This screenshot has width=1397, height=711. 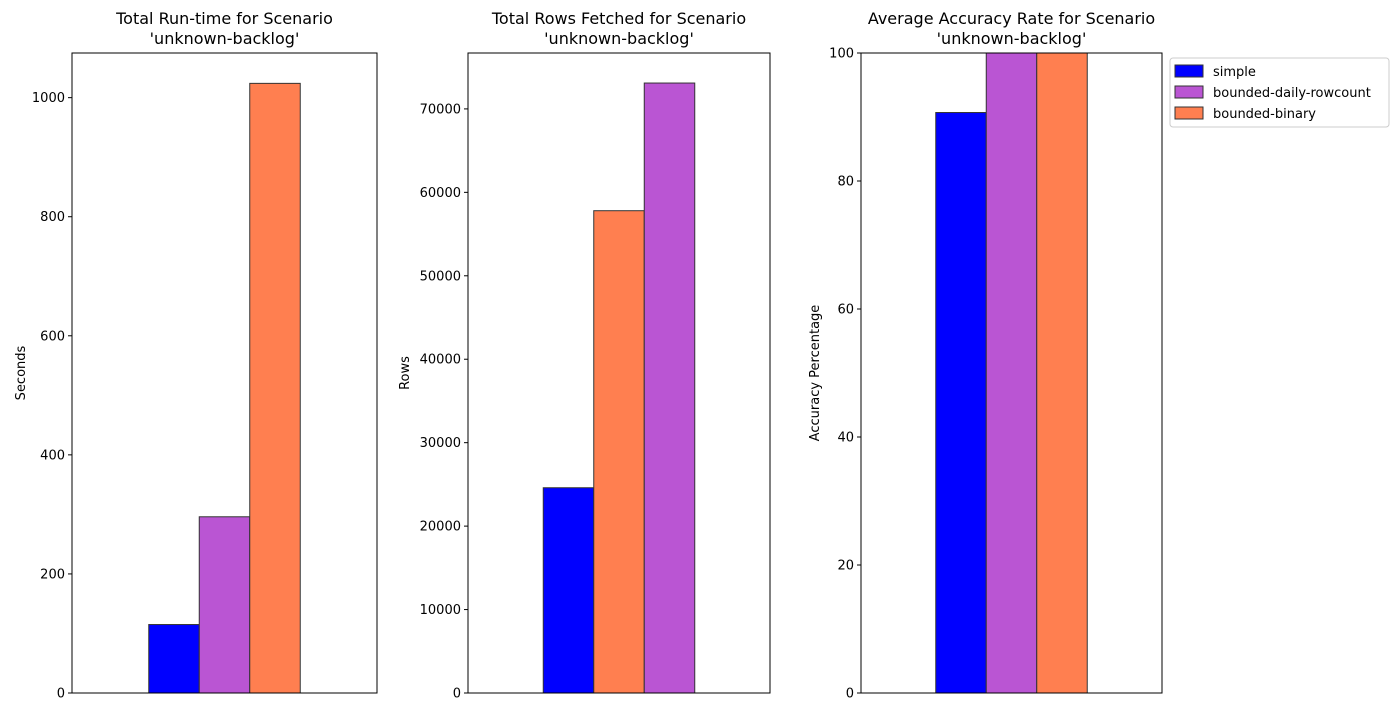 What do you see at coordinates (1264, 114) in the screenshot?
I see `legend-label-bounded-binary: bounded-binary` at bounding box center [1264, 114].